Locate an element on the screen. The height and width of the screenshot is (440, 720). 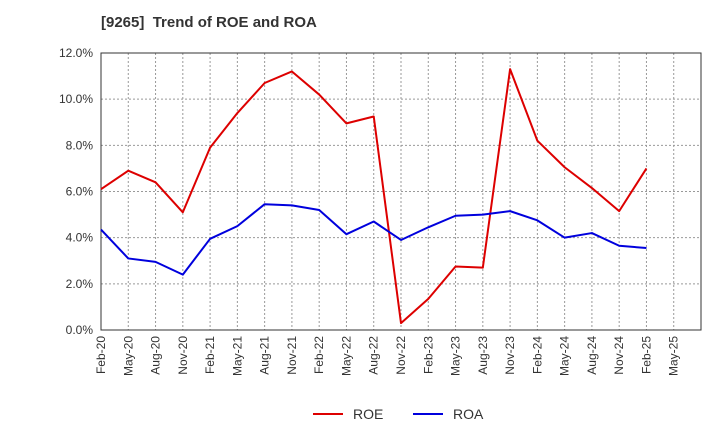
x-tick-label: May-23 is located at coordinates (456, 356).